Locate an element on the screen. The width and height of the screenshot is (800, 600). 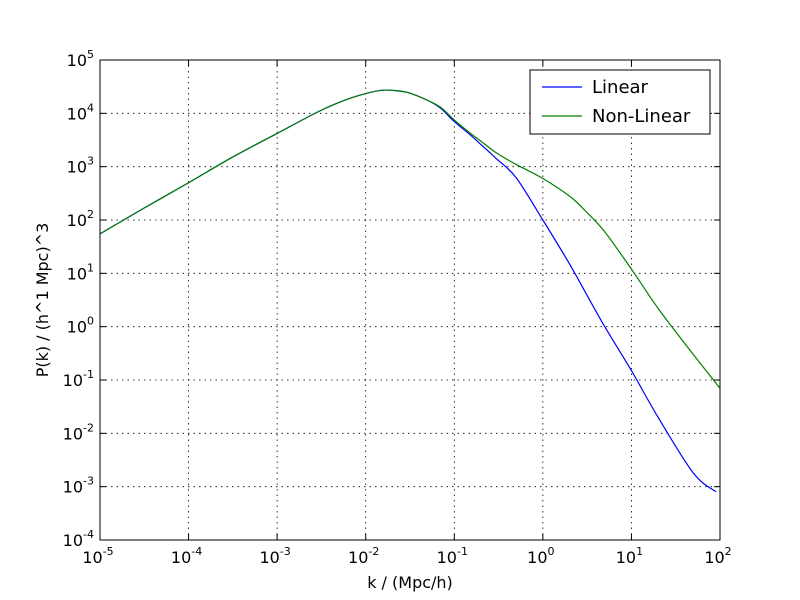
y-tick-label-exponent: -4 is located at coordinates (88, 534).